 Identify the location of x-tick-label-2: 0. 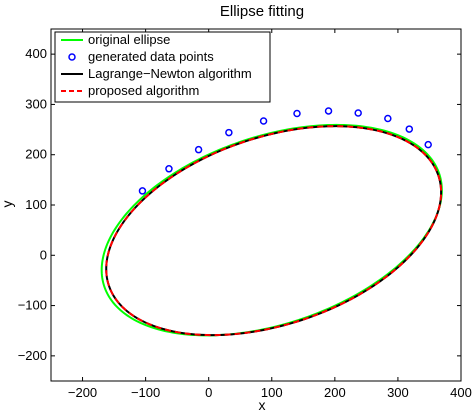
(208, 392).